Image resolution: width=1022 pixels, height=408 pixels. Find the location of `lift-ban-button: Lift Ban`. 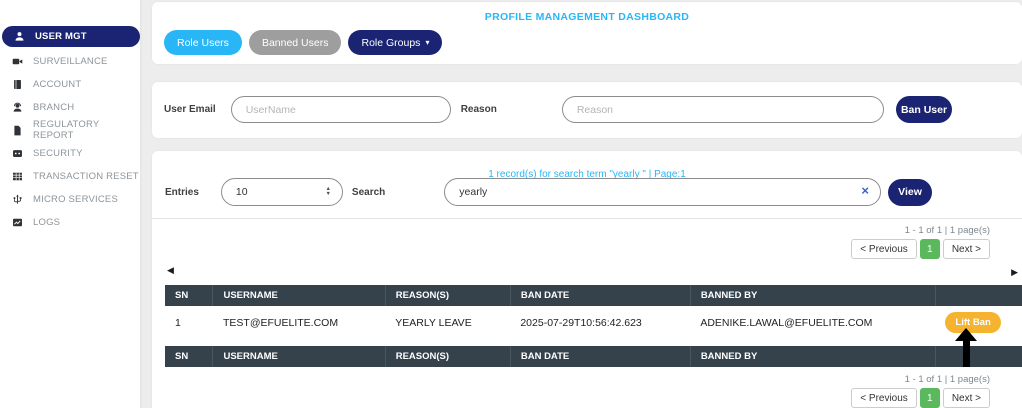

lift-ban-button: Lift Ban is located at coordinates (973, 322).